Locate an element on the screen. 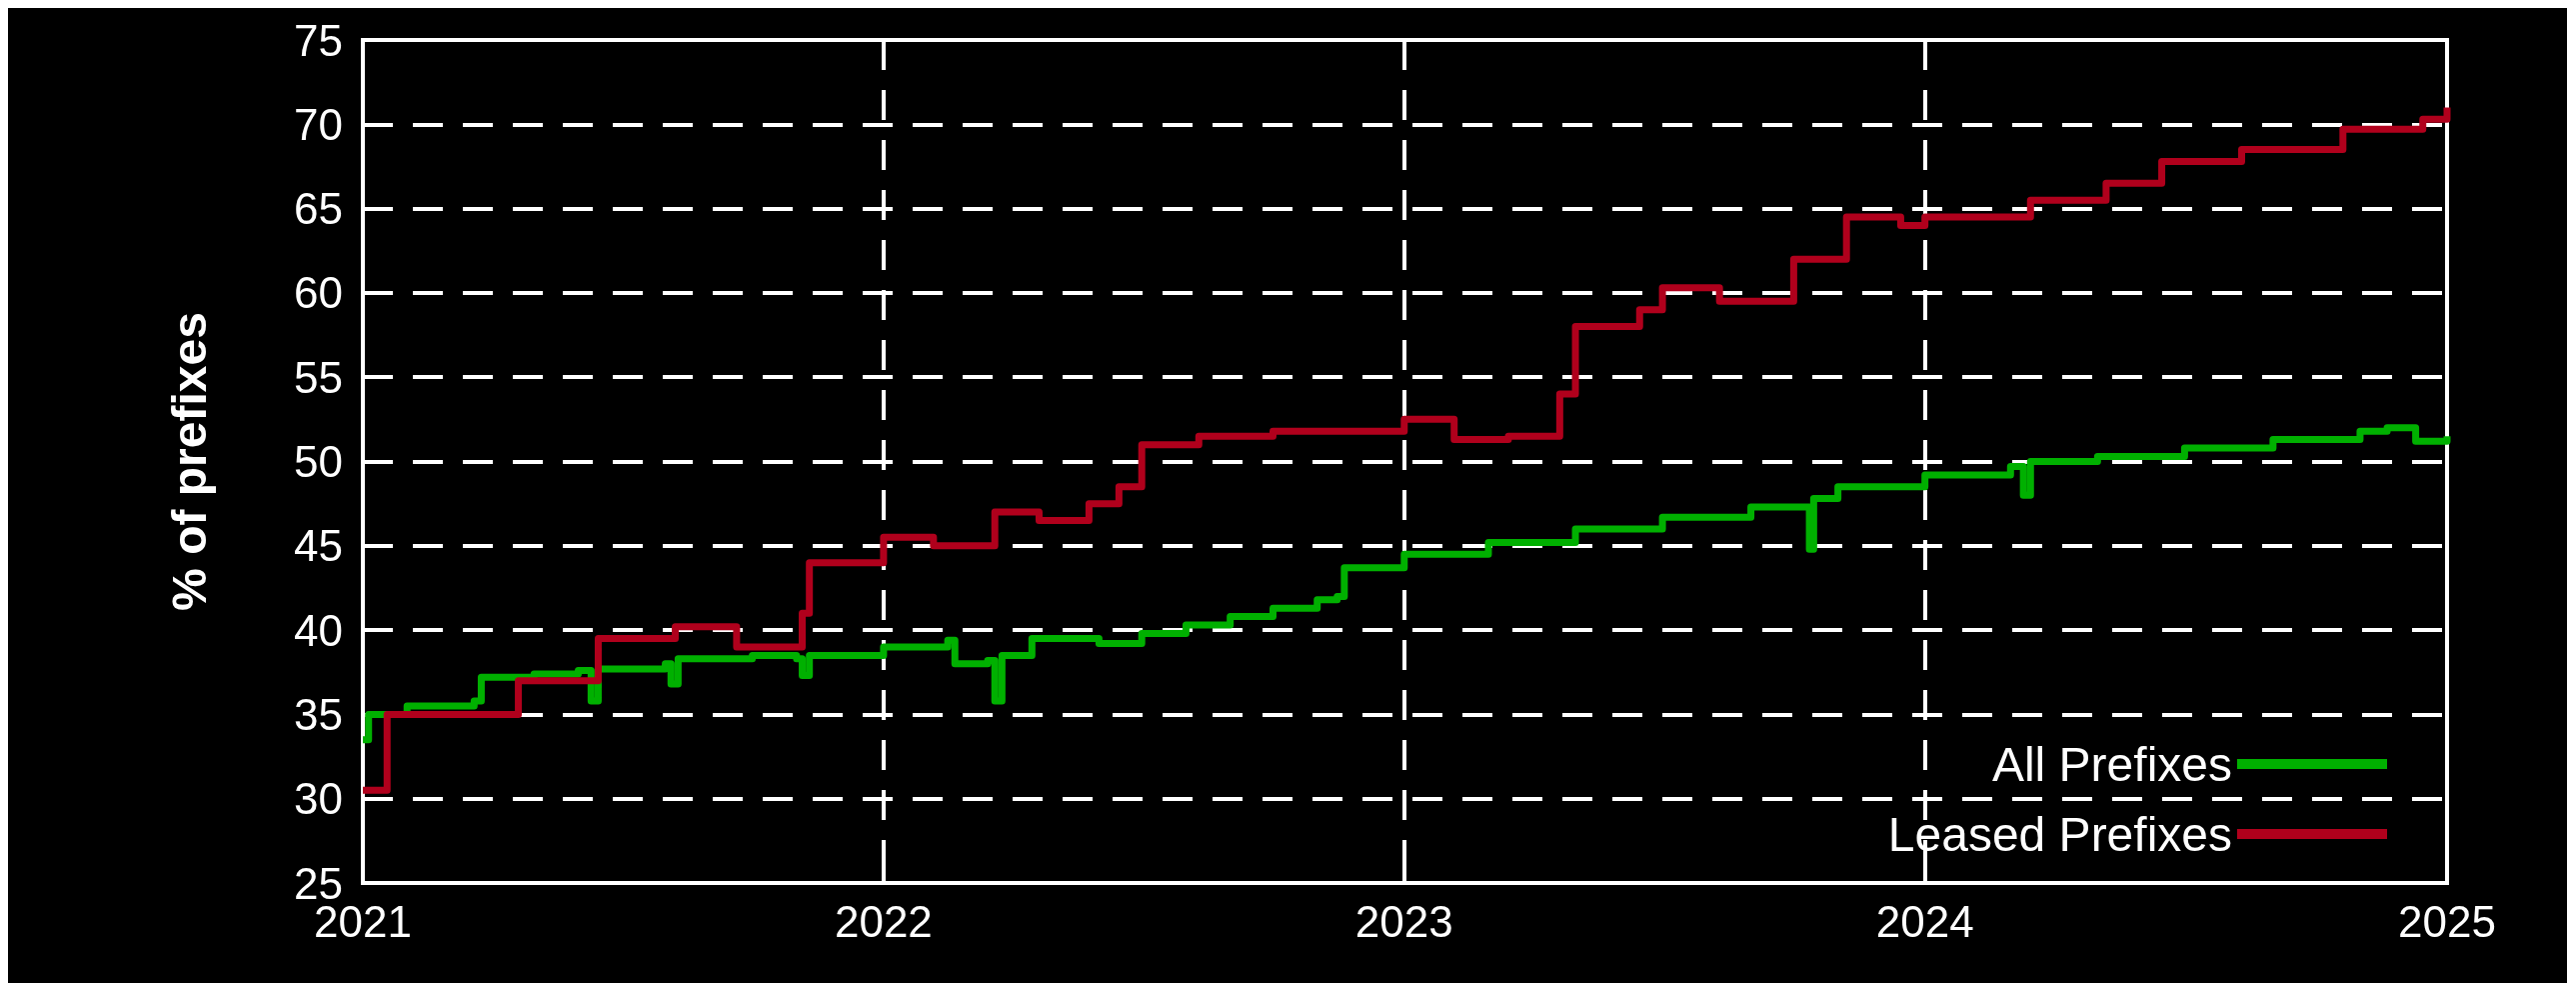 The image size is (2576, 993). y-tick-label: 65 is located at coordinates (319, 209).